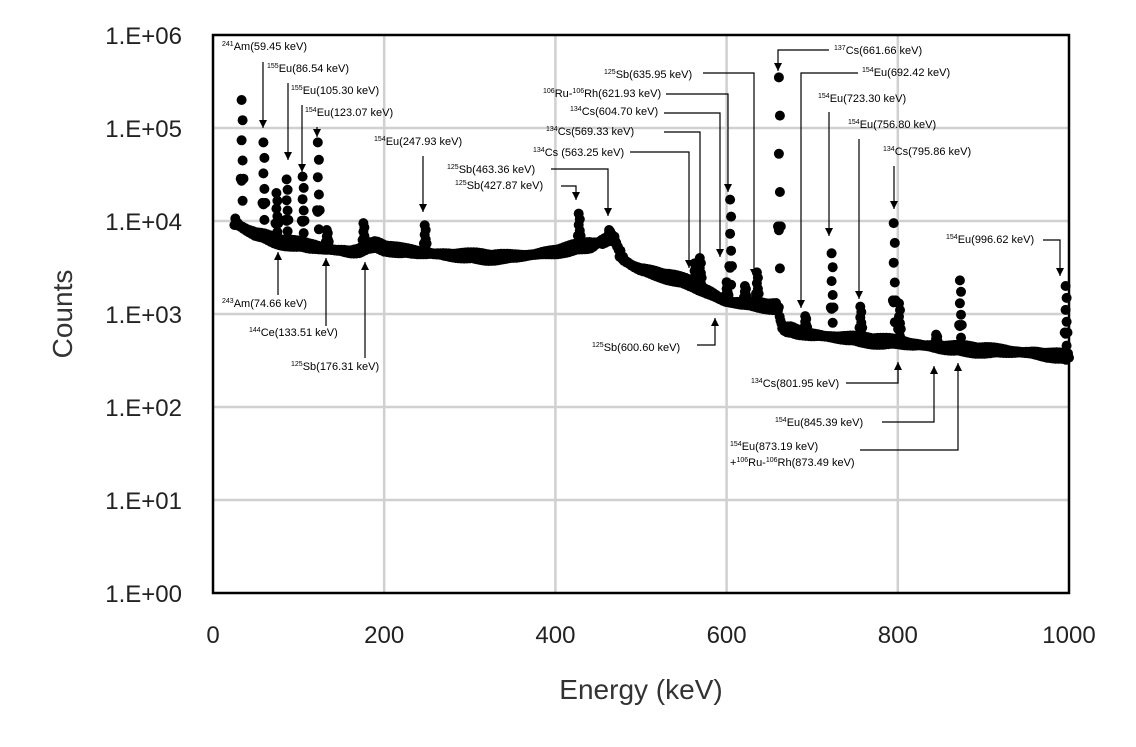 The height and width of the screenshot is (747, 1136). Describe the element at coordinates (143, 408) in the screenshot. I see `y-tick-label: 1.E+02` at that location.